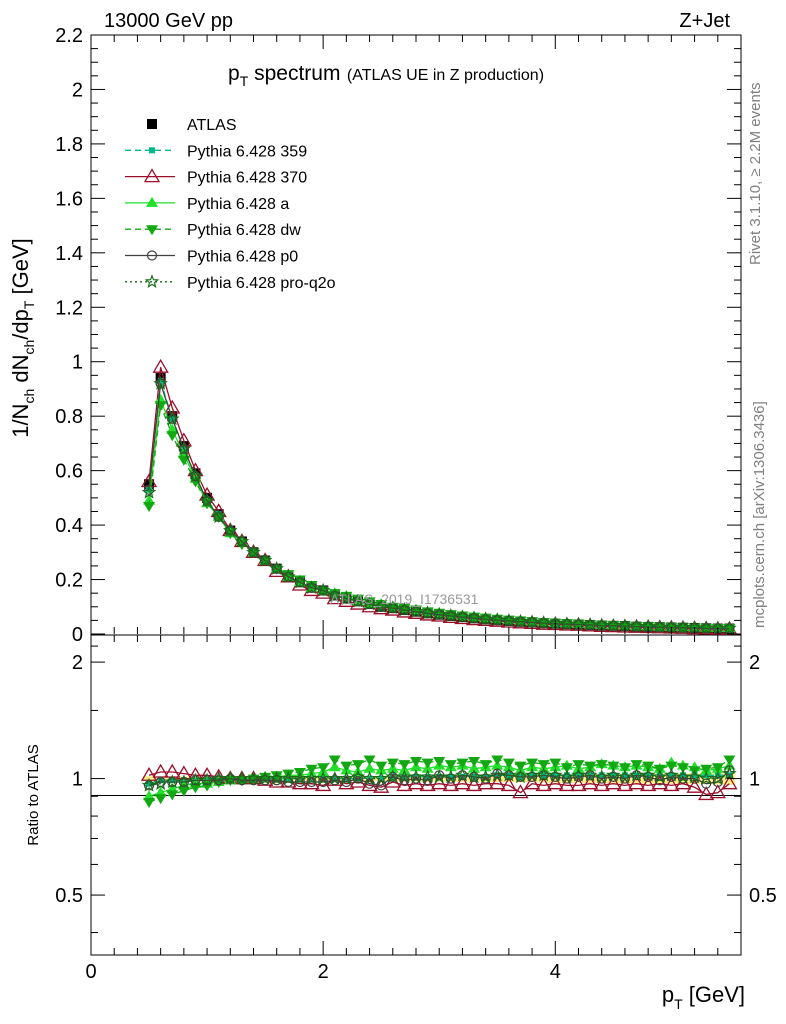 This screenshot has width=786, height=1024. I want to click on ratio-y-tick-label-right: 1, so click(754, 780).